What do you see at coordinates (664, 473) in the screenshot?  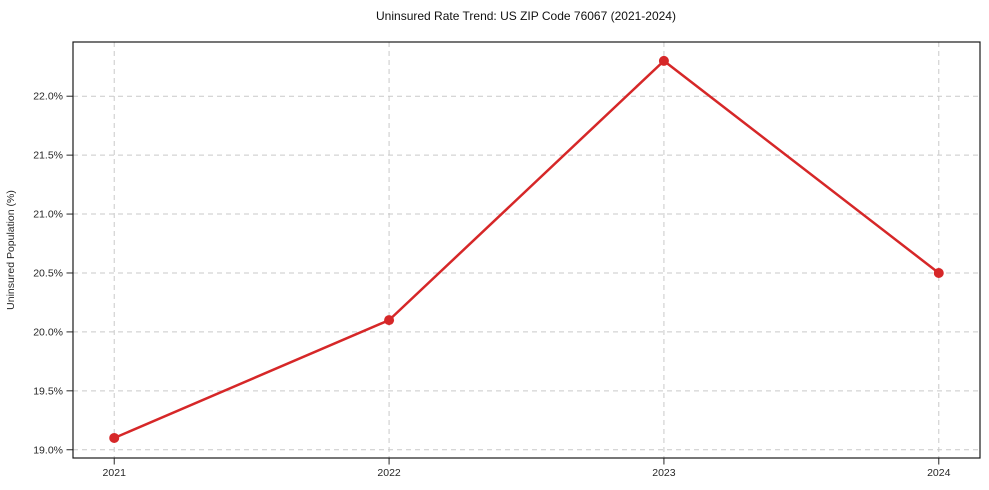 I see `x-tick-label: 2023` at bounding box center [664, 473].